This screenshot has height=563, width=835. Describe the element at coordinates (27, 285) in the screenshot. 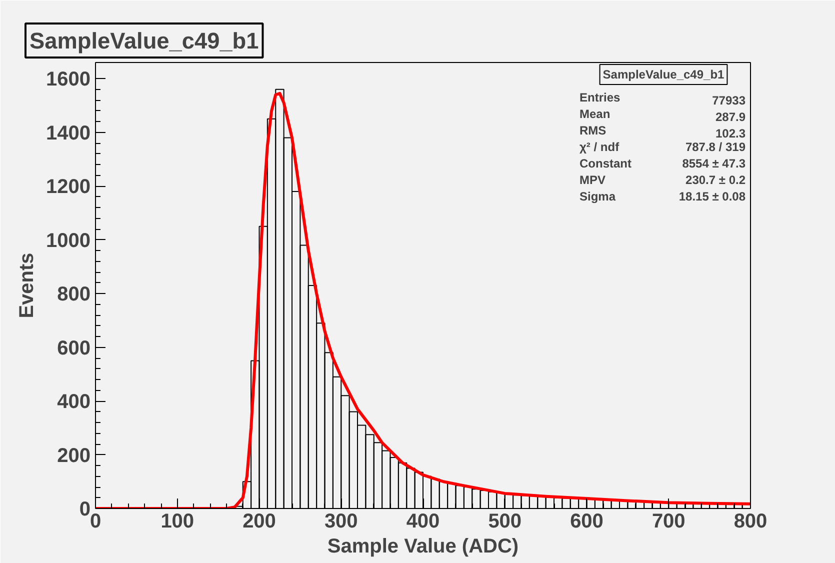

I see `y-axis-title: Events` at that location.